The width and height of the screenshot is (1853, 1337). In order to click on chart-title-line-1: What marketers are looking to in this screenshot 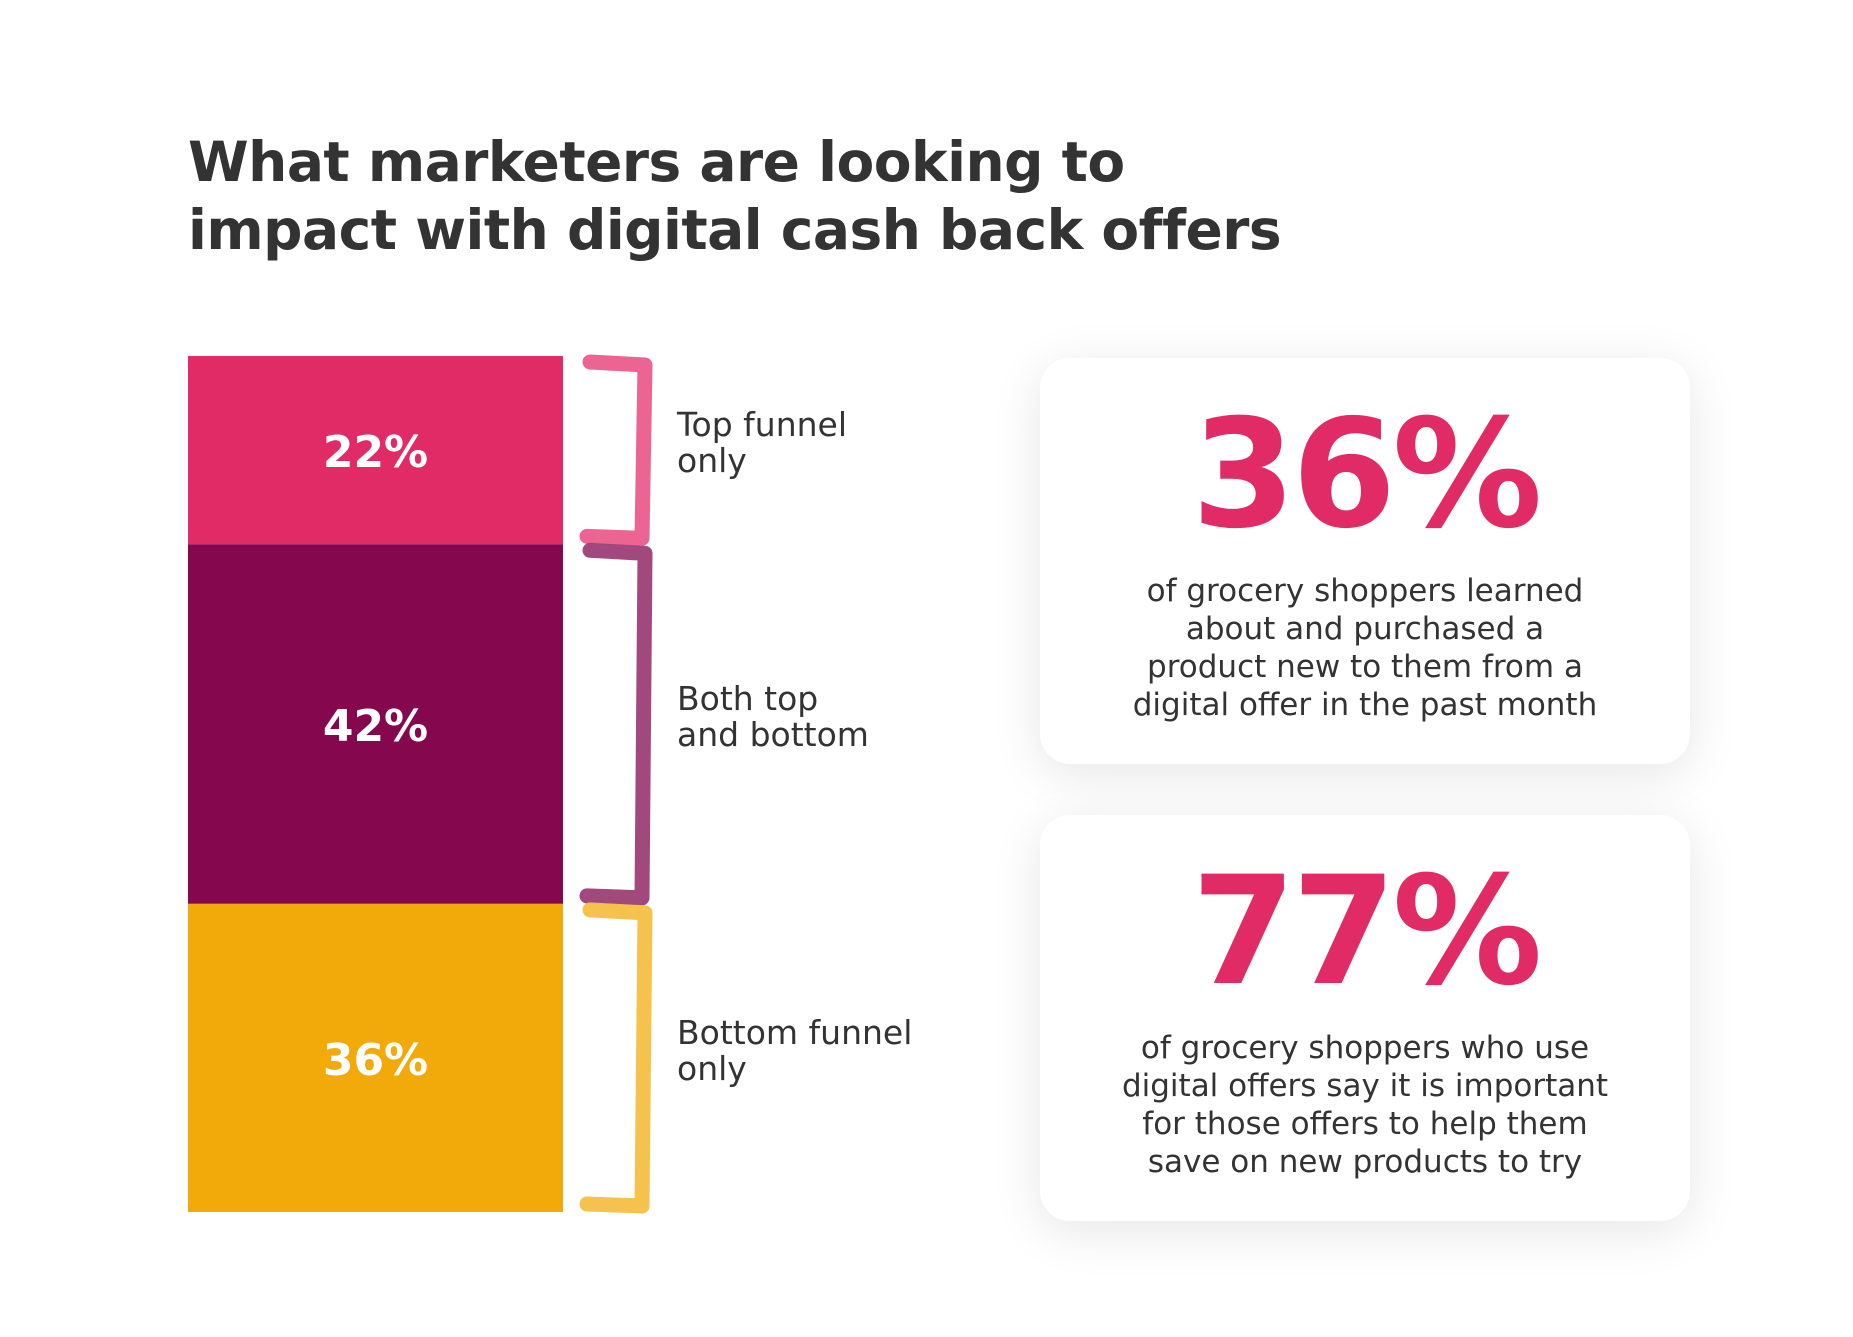, I will do `click(656, 162)`.